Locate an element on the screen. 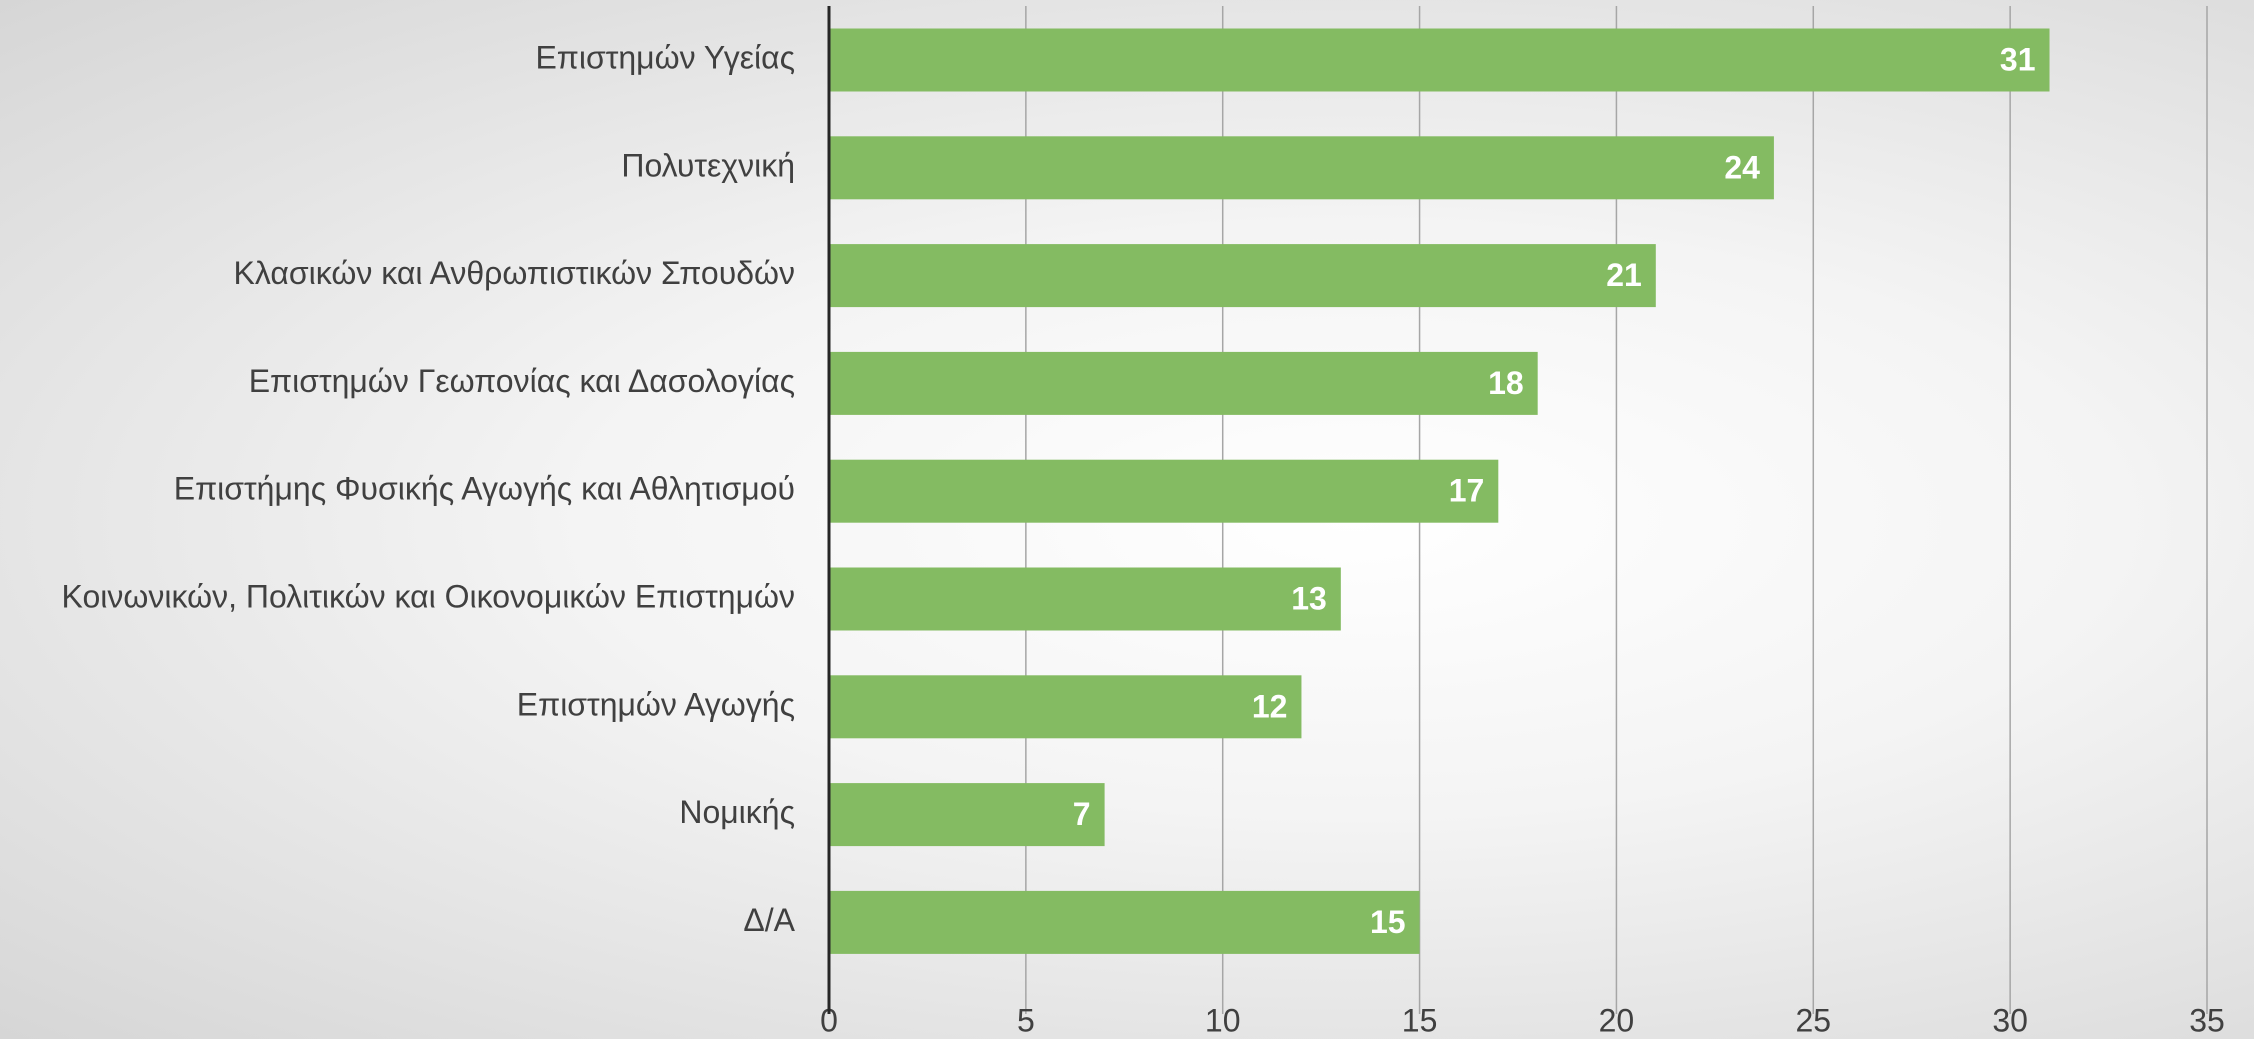 Image resolution: width=2254 pixels, height=1039 pixels. y-tick-label: Πολυτεχνική is located at coordinates (708, 165).